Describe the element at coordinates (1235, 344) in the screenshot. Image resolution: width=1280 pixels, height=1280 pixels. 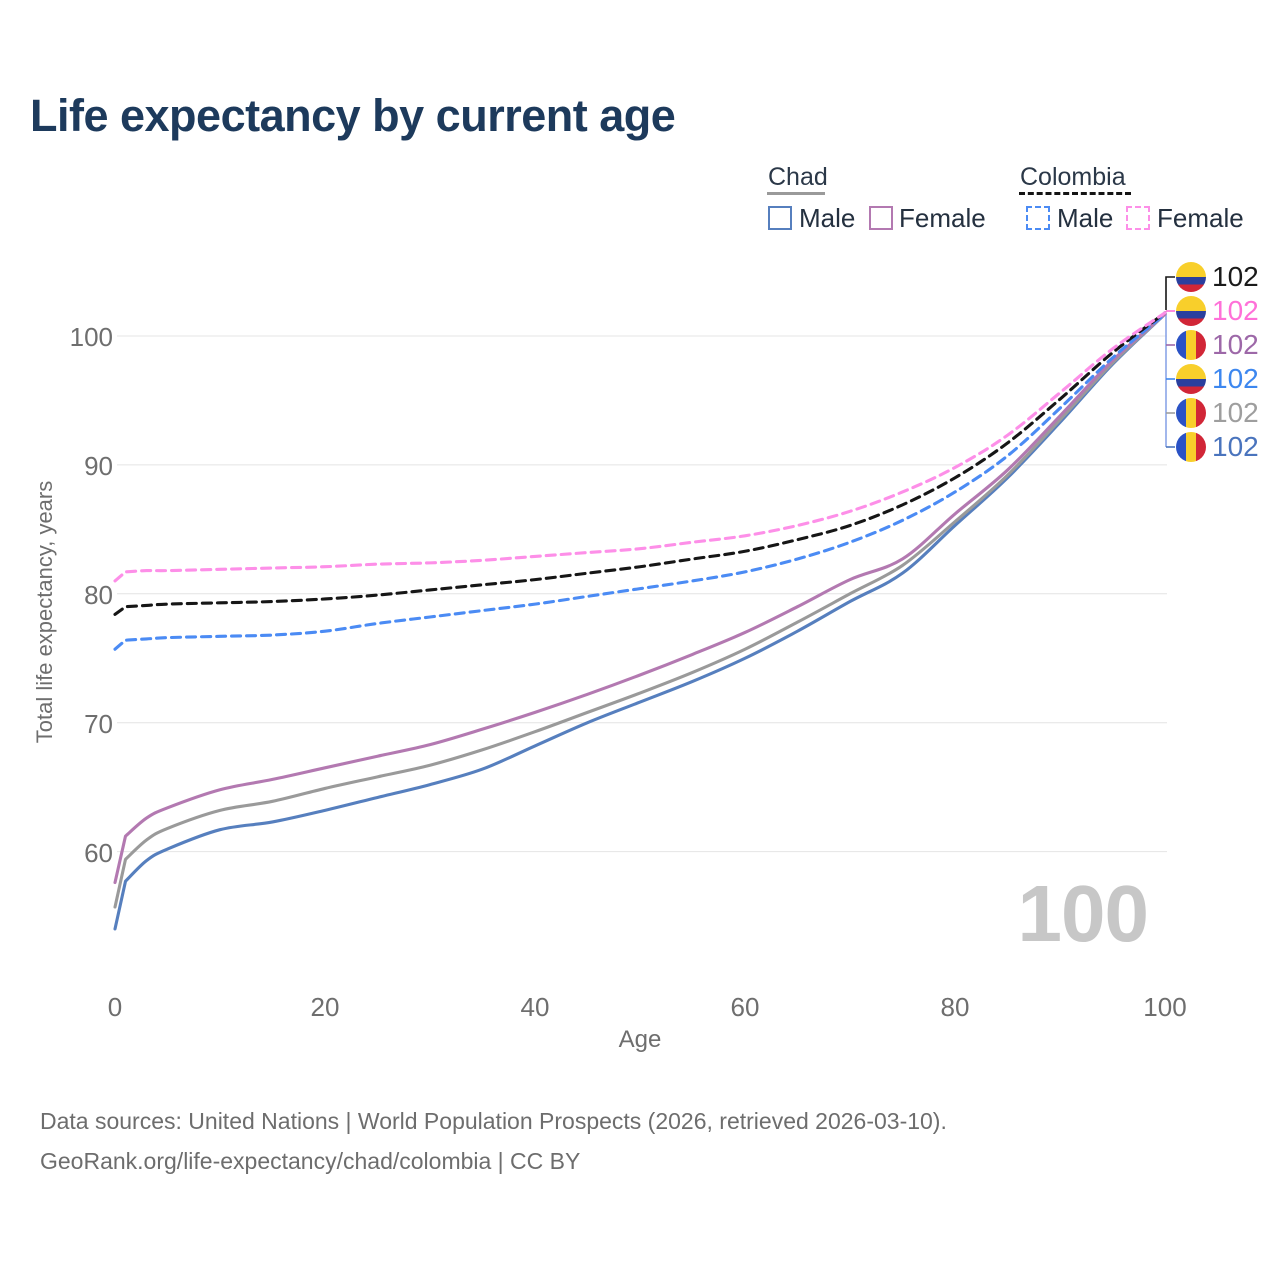
I see `end-value-chad-female: 102` at that location.